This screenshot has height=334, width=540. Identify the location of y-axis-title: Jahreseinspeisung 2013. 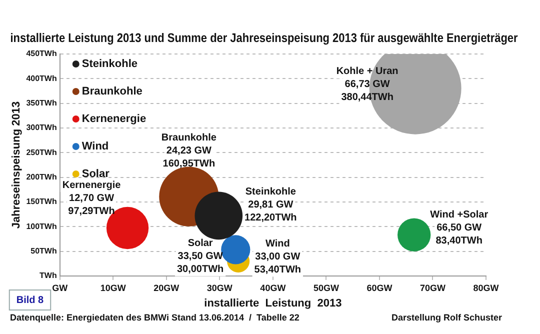
(16, 165).